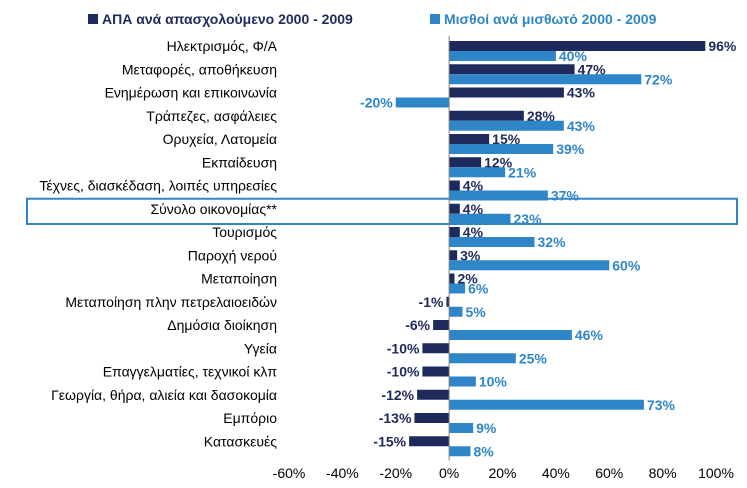  What do you see at coordinates (345, 284) in the screenshot?
I see `category-row: Μεταποίηση 2%6%` at bounding box center [345, 284].